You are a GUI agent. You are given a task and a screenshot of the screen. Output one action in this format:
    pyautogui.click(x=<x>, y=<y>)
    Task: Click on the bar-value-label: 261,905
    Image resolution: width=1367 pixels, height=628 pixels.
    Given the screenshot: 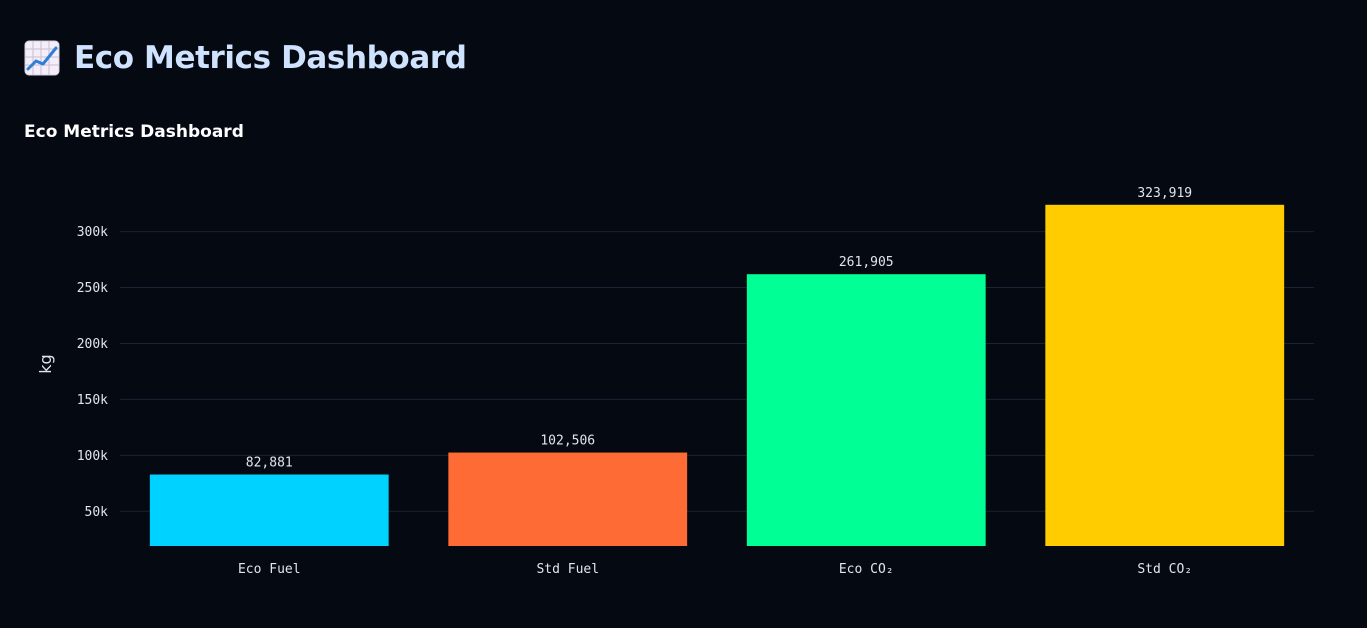 What is the action you would take?
    pyautogui.click(x=866, y=262)
    